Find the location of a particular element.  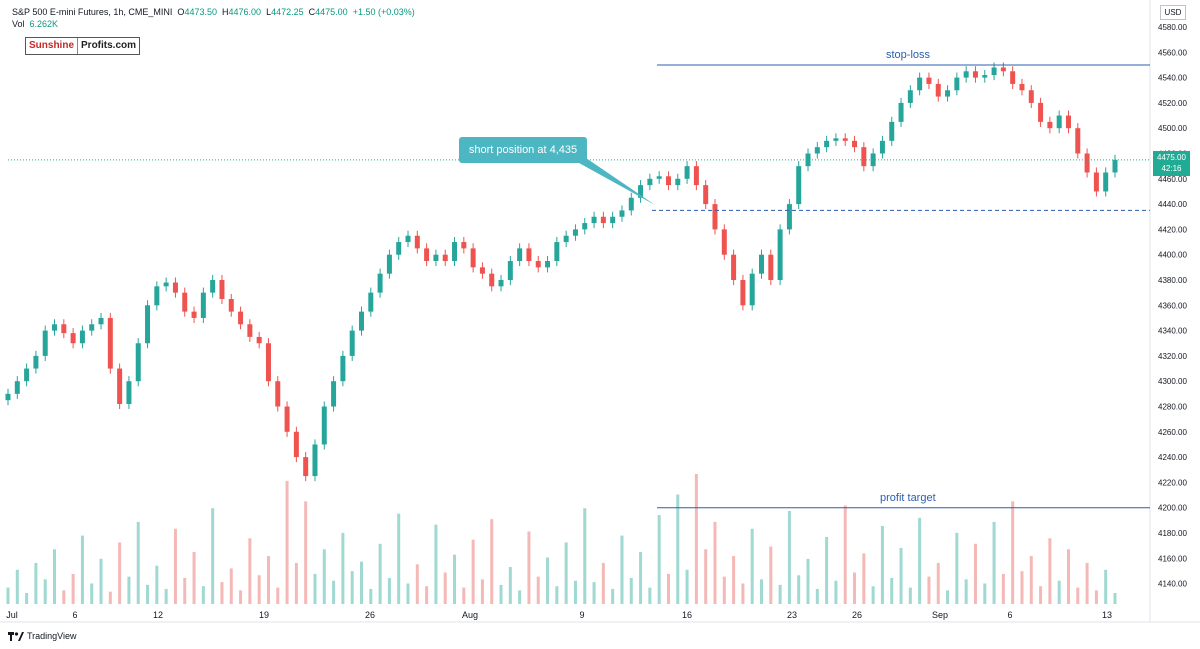

x-tick-label: 26 is located at coordinates (370, 615).